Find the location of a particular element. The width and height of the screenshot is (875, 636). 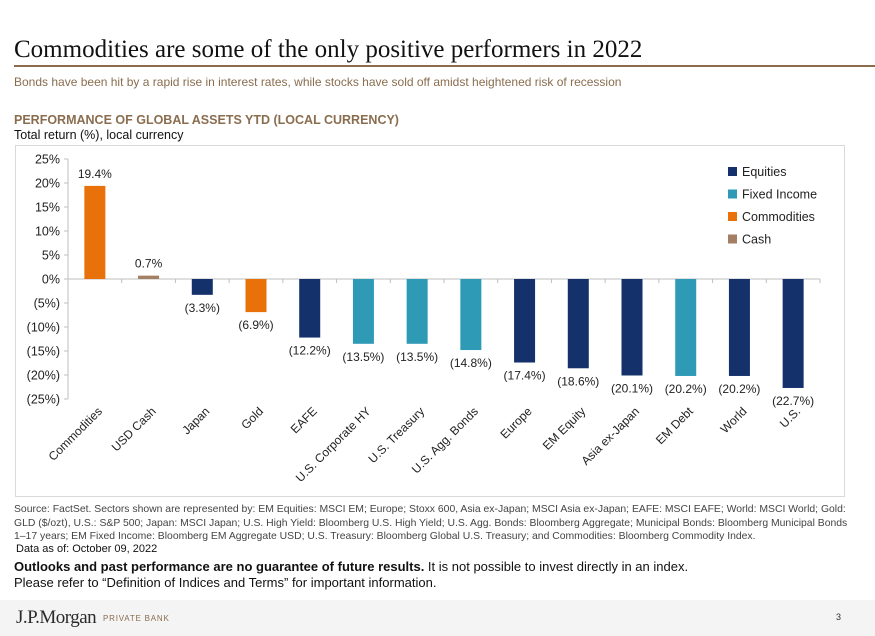

category-label: EM Debt is located at coordinates (674, 425).